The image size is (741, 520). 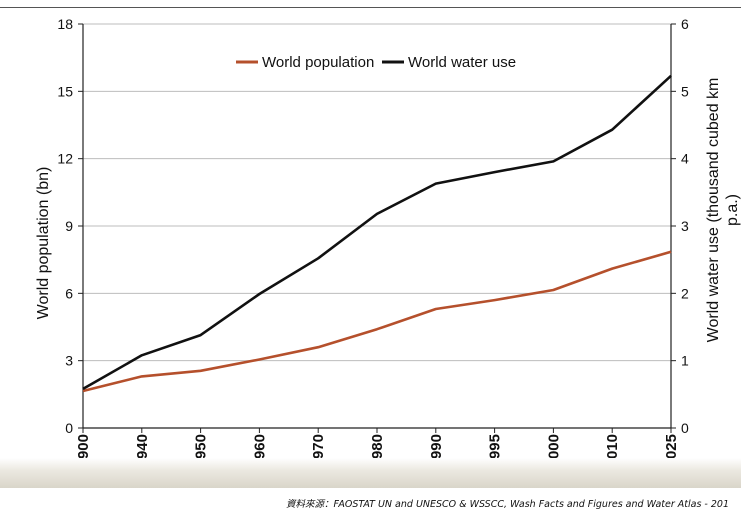 What do you see at coordinates (259, 447) in the screenshot?
I see `x-tick-label: 1960` at bounding box center [259, 447].